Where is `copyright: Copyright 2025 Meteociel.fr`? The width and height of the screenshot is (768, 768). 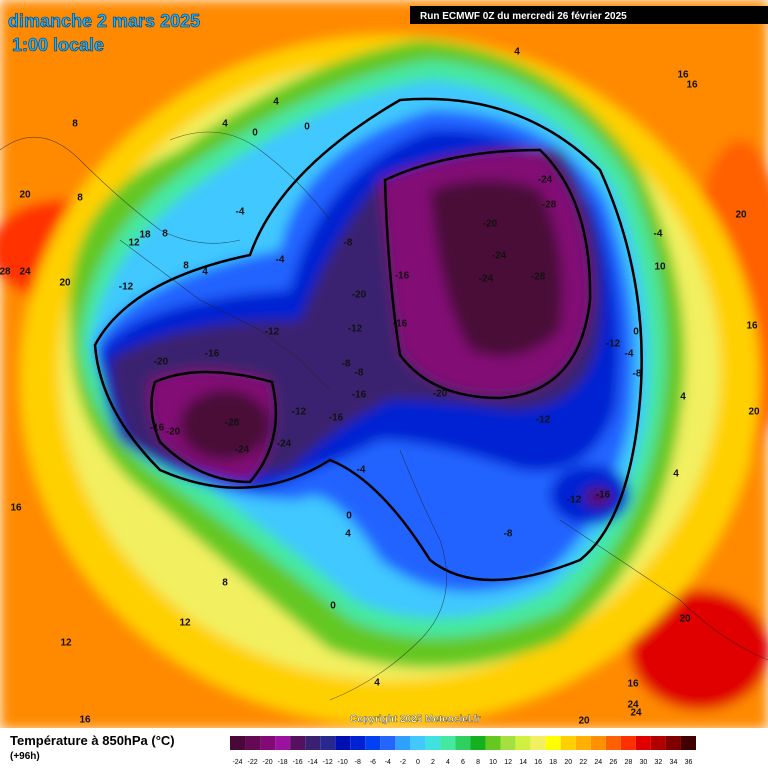 copyright: Copyright 2025 Meteociel.fr is located at coordinates (415, 719).